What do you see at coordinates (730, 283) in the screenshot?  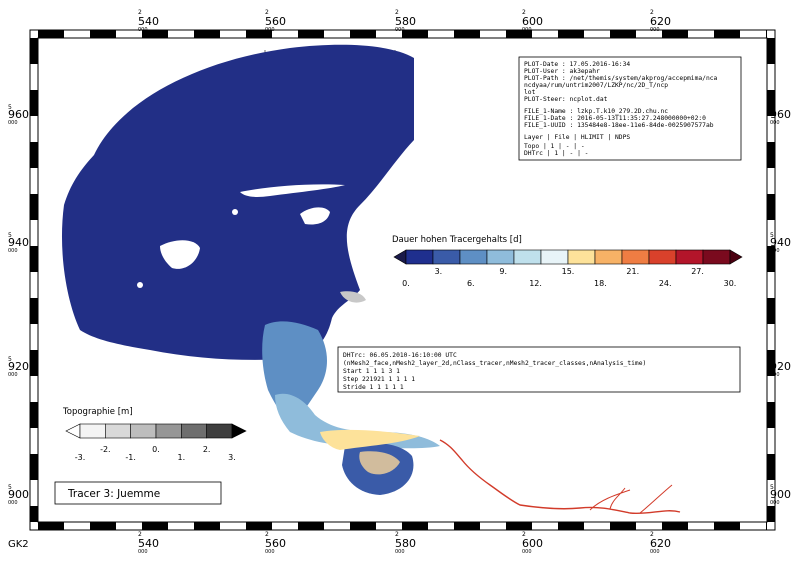 I see `tracer-colorbar-label: 30.` at bounding box center [730, 283].